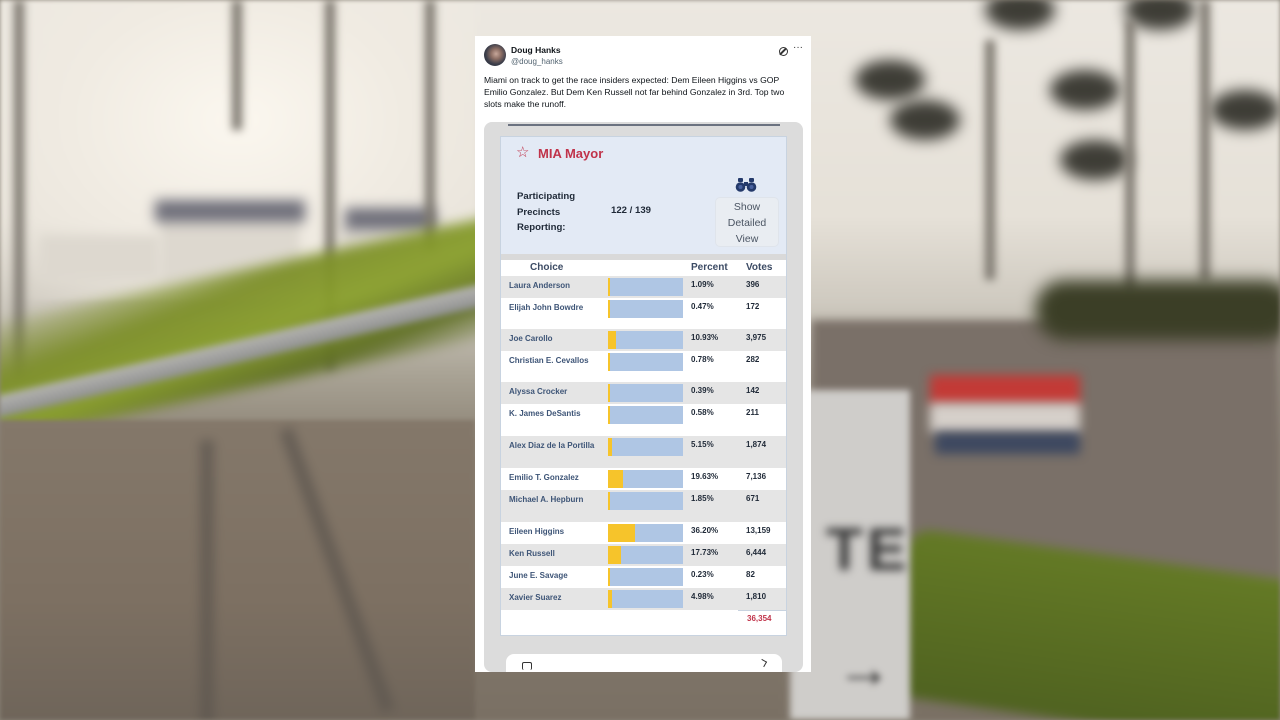 The width and height of the screenshot is (1280, 720). What do you see at coordinates (702, 498) in the screenshot?
I see `candidate-percent: 1.85%` at bounding box center [702, 498].